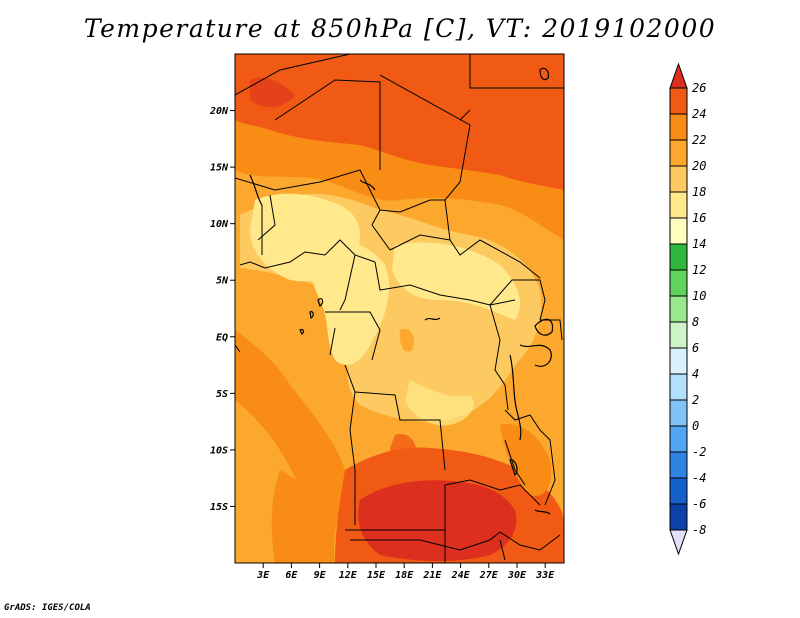 The image size is (800, 618). Describe the element at coordinates (348, 575) in the screenshot. I see `lon-tick-label: 12E` at that location.